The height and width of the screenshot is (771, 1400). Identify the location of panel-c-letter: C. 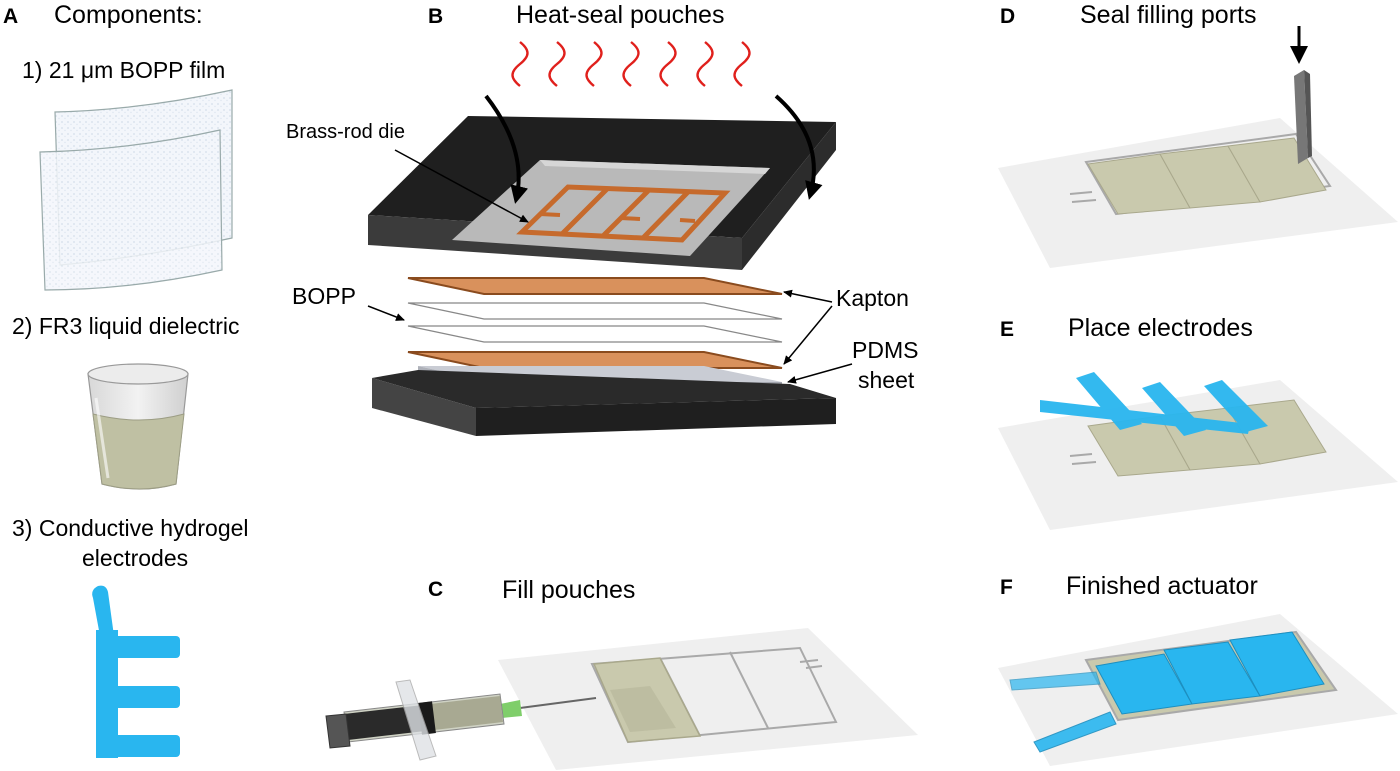
(435, 589).